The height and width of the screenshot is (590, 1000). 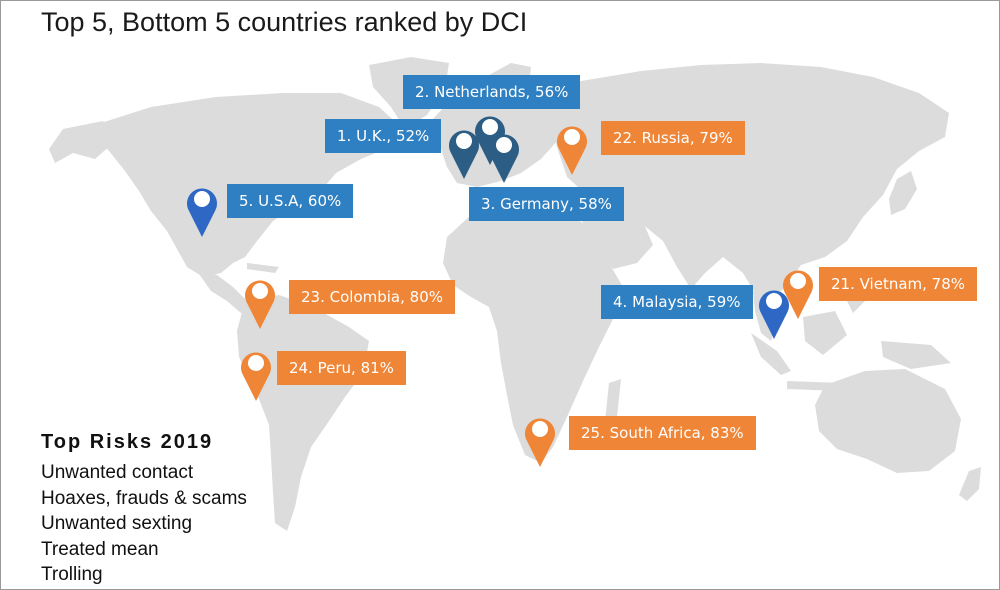 I want to click on japan-landmass, so click(x=903, y=193).